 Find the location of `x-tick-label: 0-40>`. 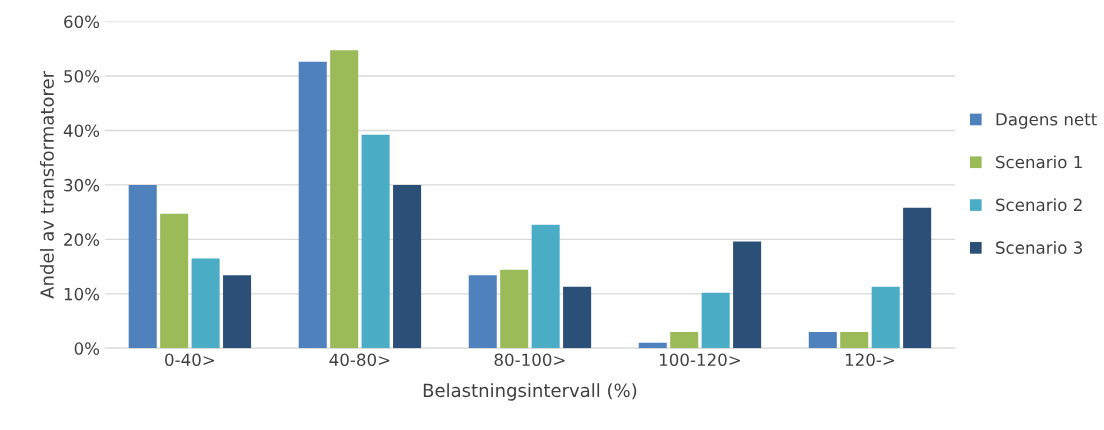

x-tick-label: 0-40> is located at coordinates (190, 360).